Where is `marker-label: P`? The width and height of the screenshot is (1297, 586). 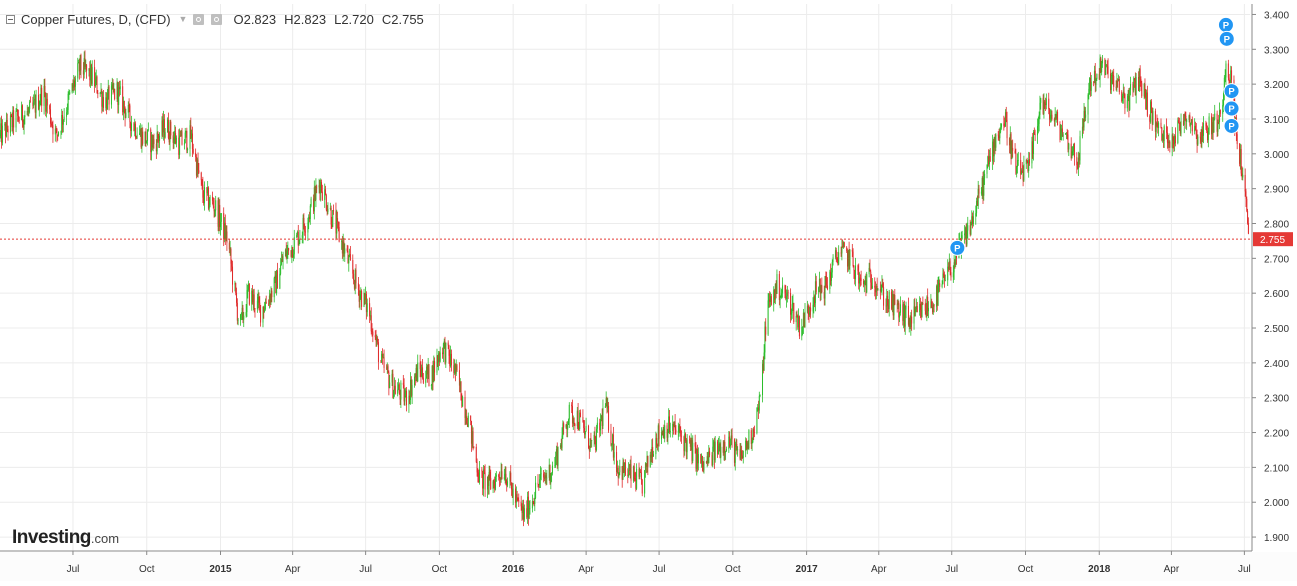
marker-label: P is located at coordinates (1231, 92).